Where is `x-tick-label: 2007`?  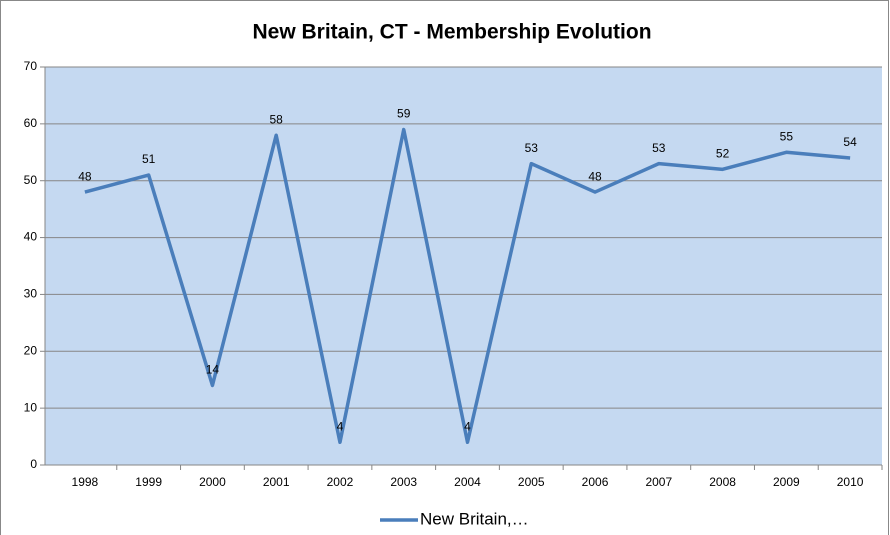 x-tick-label: 2007 is located at coordinates (658, 482).